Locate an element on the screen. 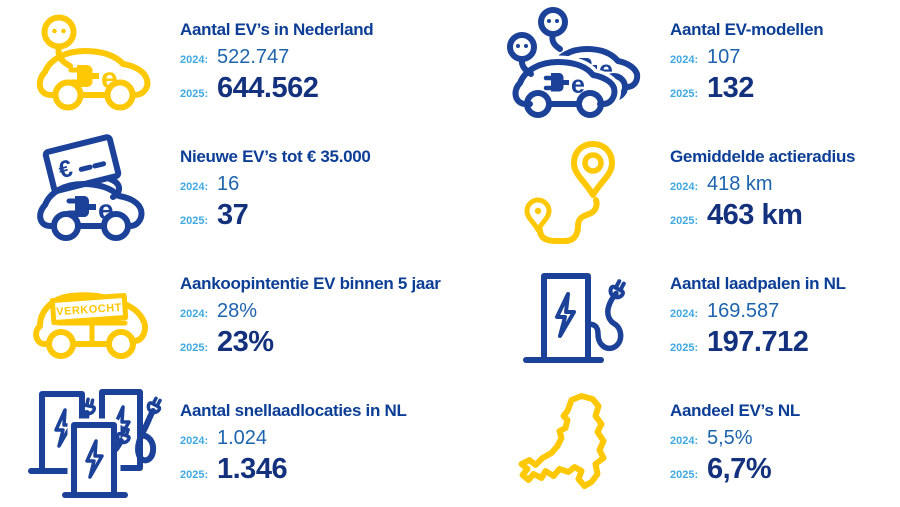  stat-title: Aandeel EV’s NL is located at coordinates (735, 410).